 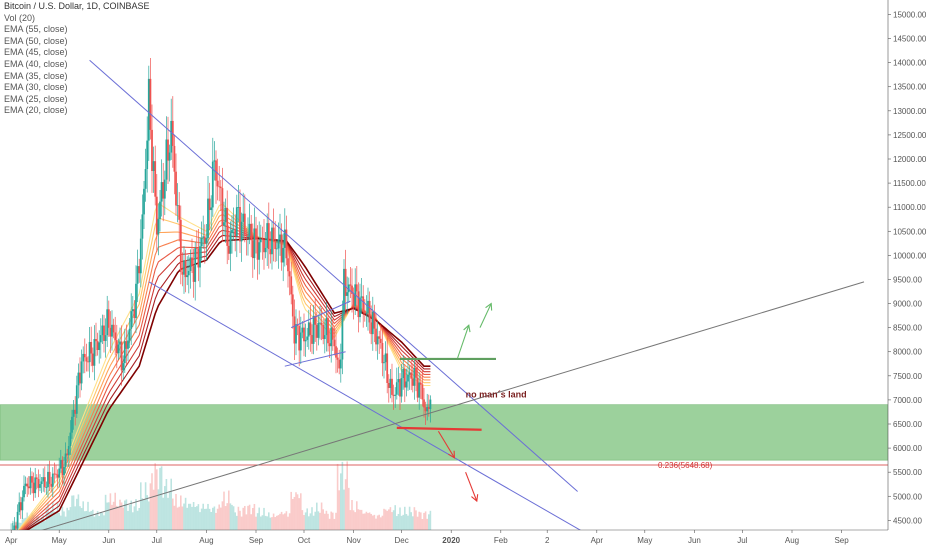 I want to click on price-axis-bg, so click(x=910, y=275).